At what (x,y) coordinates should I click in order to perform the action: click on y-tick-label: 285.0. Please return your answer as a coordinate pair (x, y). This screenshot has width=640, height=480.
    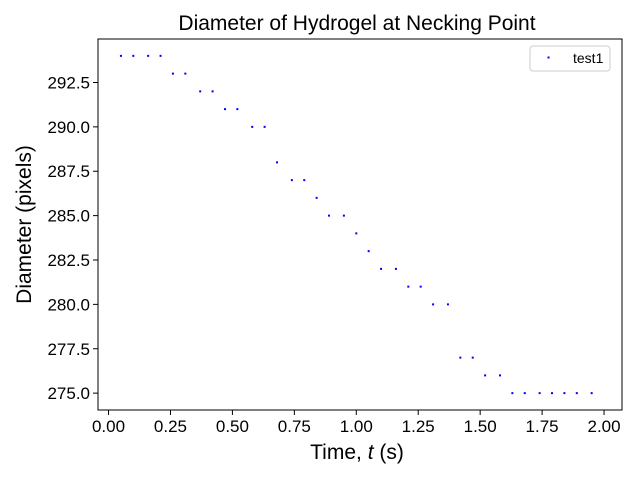
    Looking at the image, I should click on (68, 216).